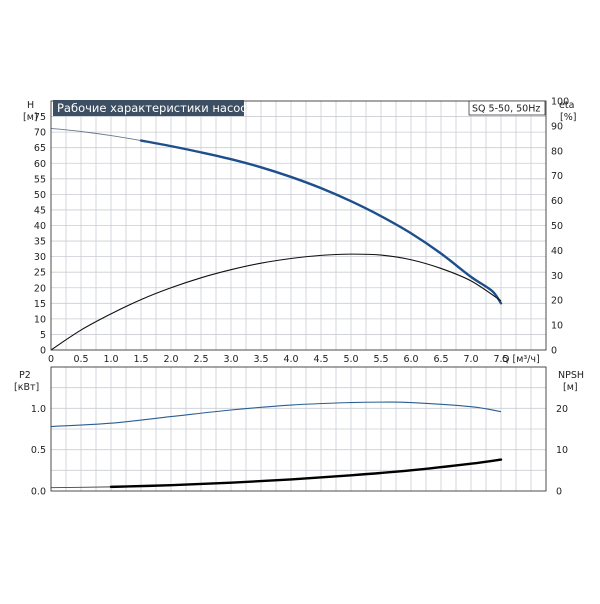  I want to click on chart-title: Рабочие характеристики насоса, so click(155, 108).